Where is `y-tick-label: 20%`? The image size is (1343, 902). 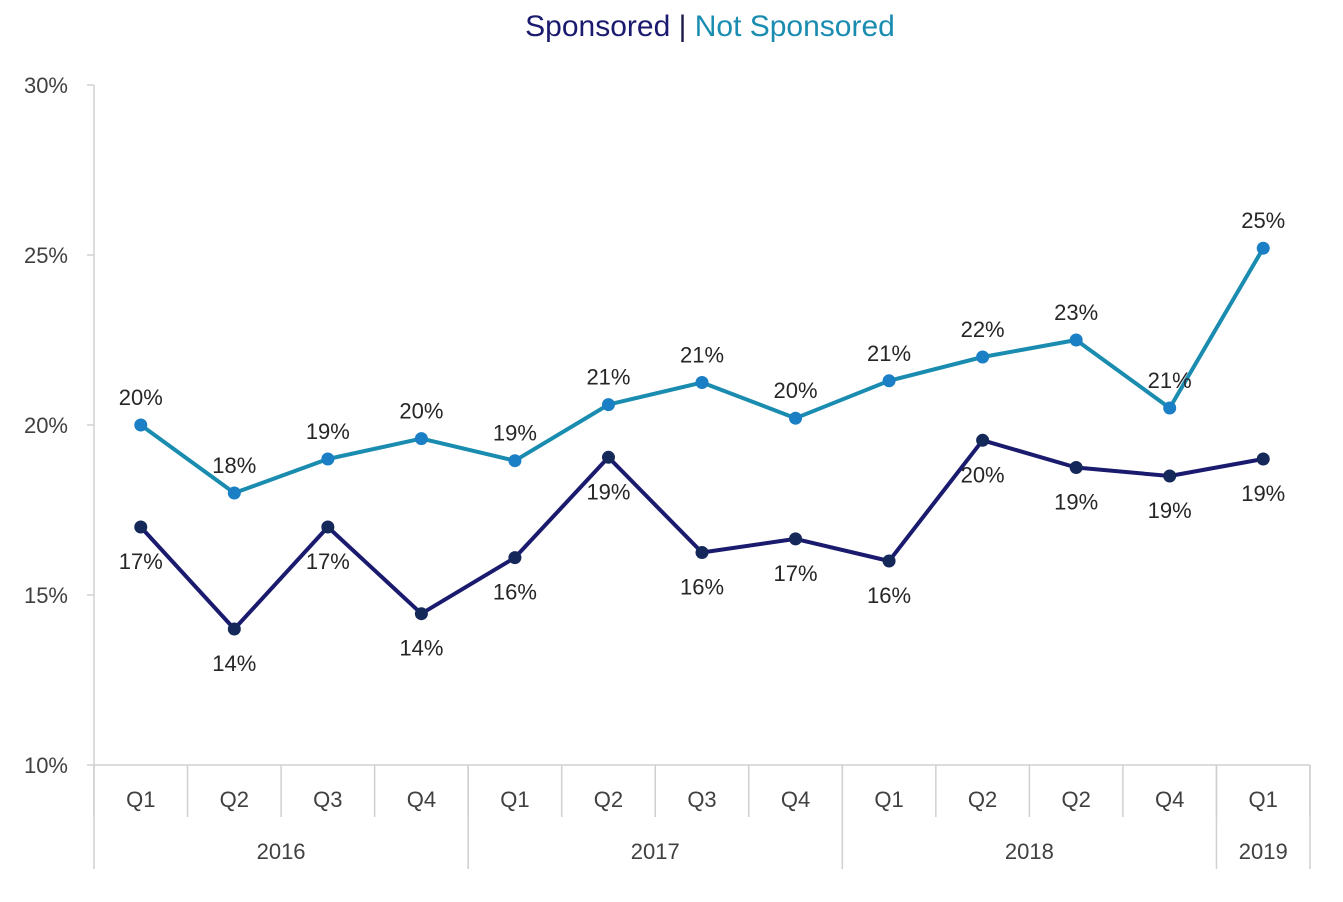
y-tick-label: 20% is located at coordinates (46, 425).